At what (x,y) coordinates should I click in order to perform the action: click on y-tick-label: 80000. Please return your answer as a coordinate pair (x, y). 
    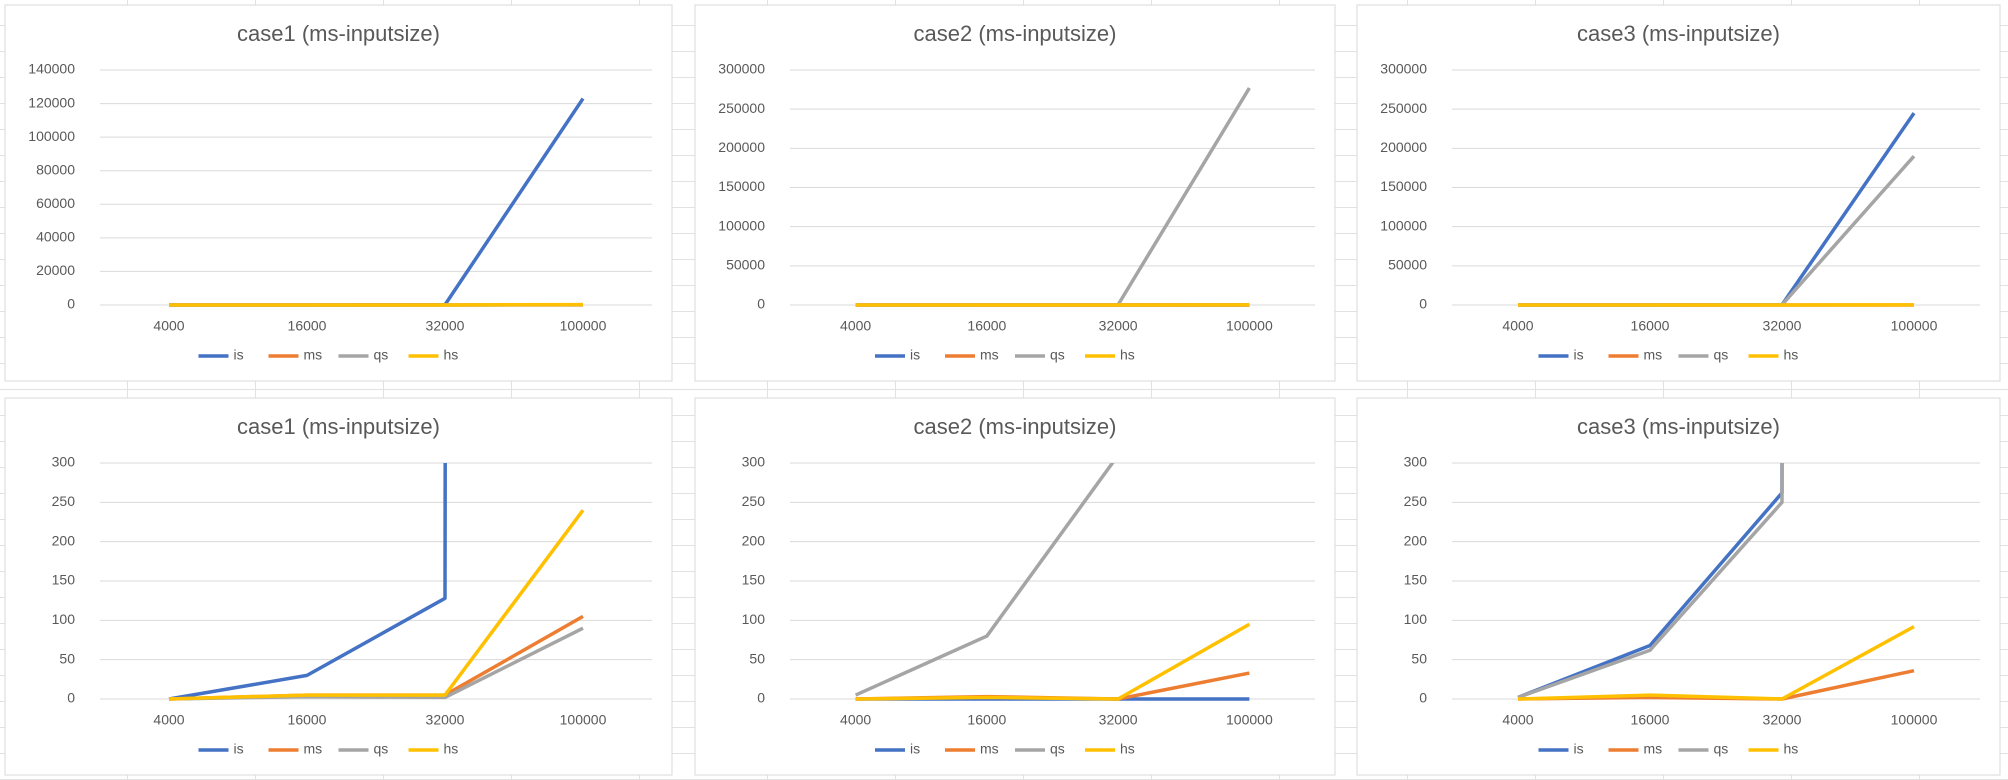
    Looking at the image, I should click on (55, 169).